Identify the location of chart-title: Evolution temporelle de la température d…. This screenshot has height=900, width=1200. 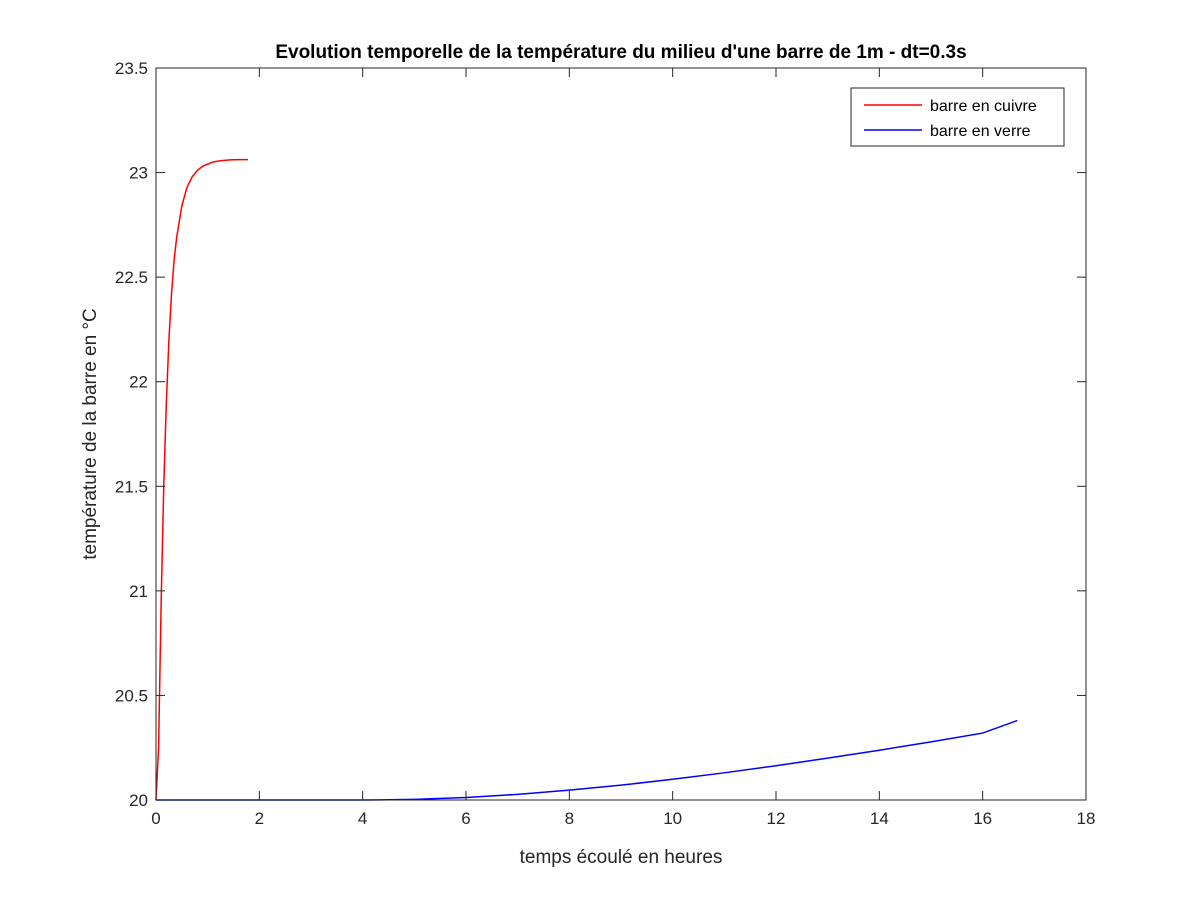
(620, 52).